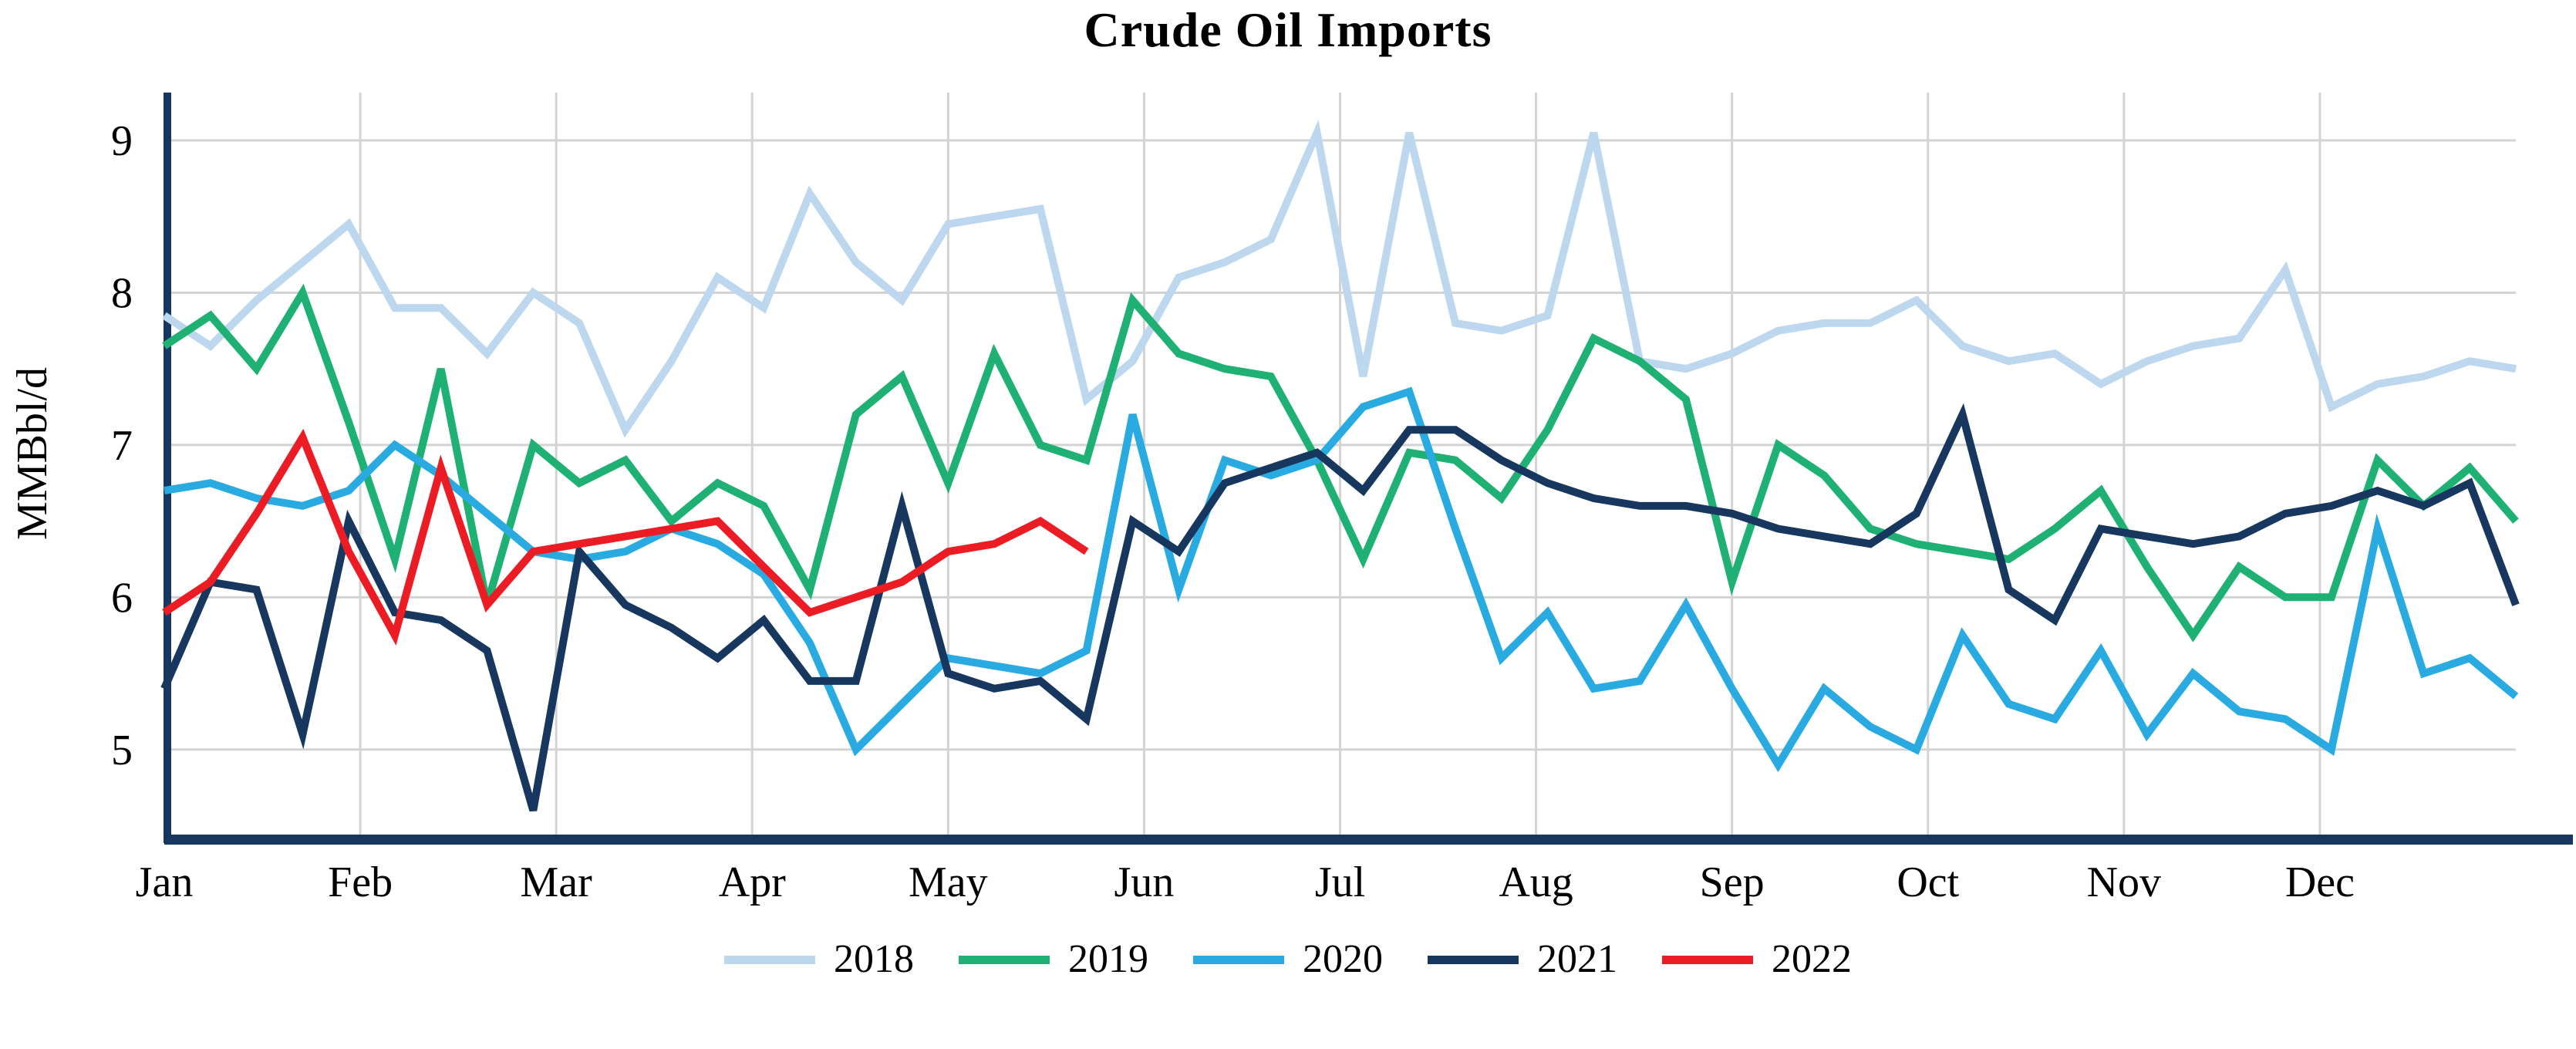  I want to click on legend-label: 2020, so click(1343, 959).